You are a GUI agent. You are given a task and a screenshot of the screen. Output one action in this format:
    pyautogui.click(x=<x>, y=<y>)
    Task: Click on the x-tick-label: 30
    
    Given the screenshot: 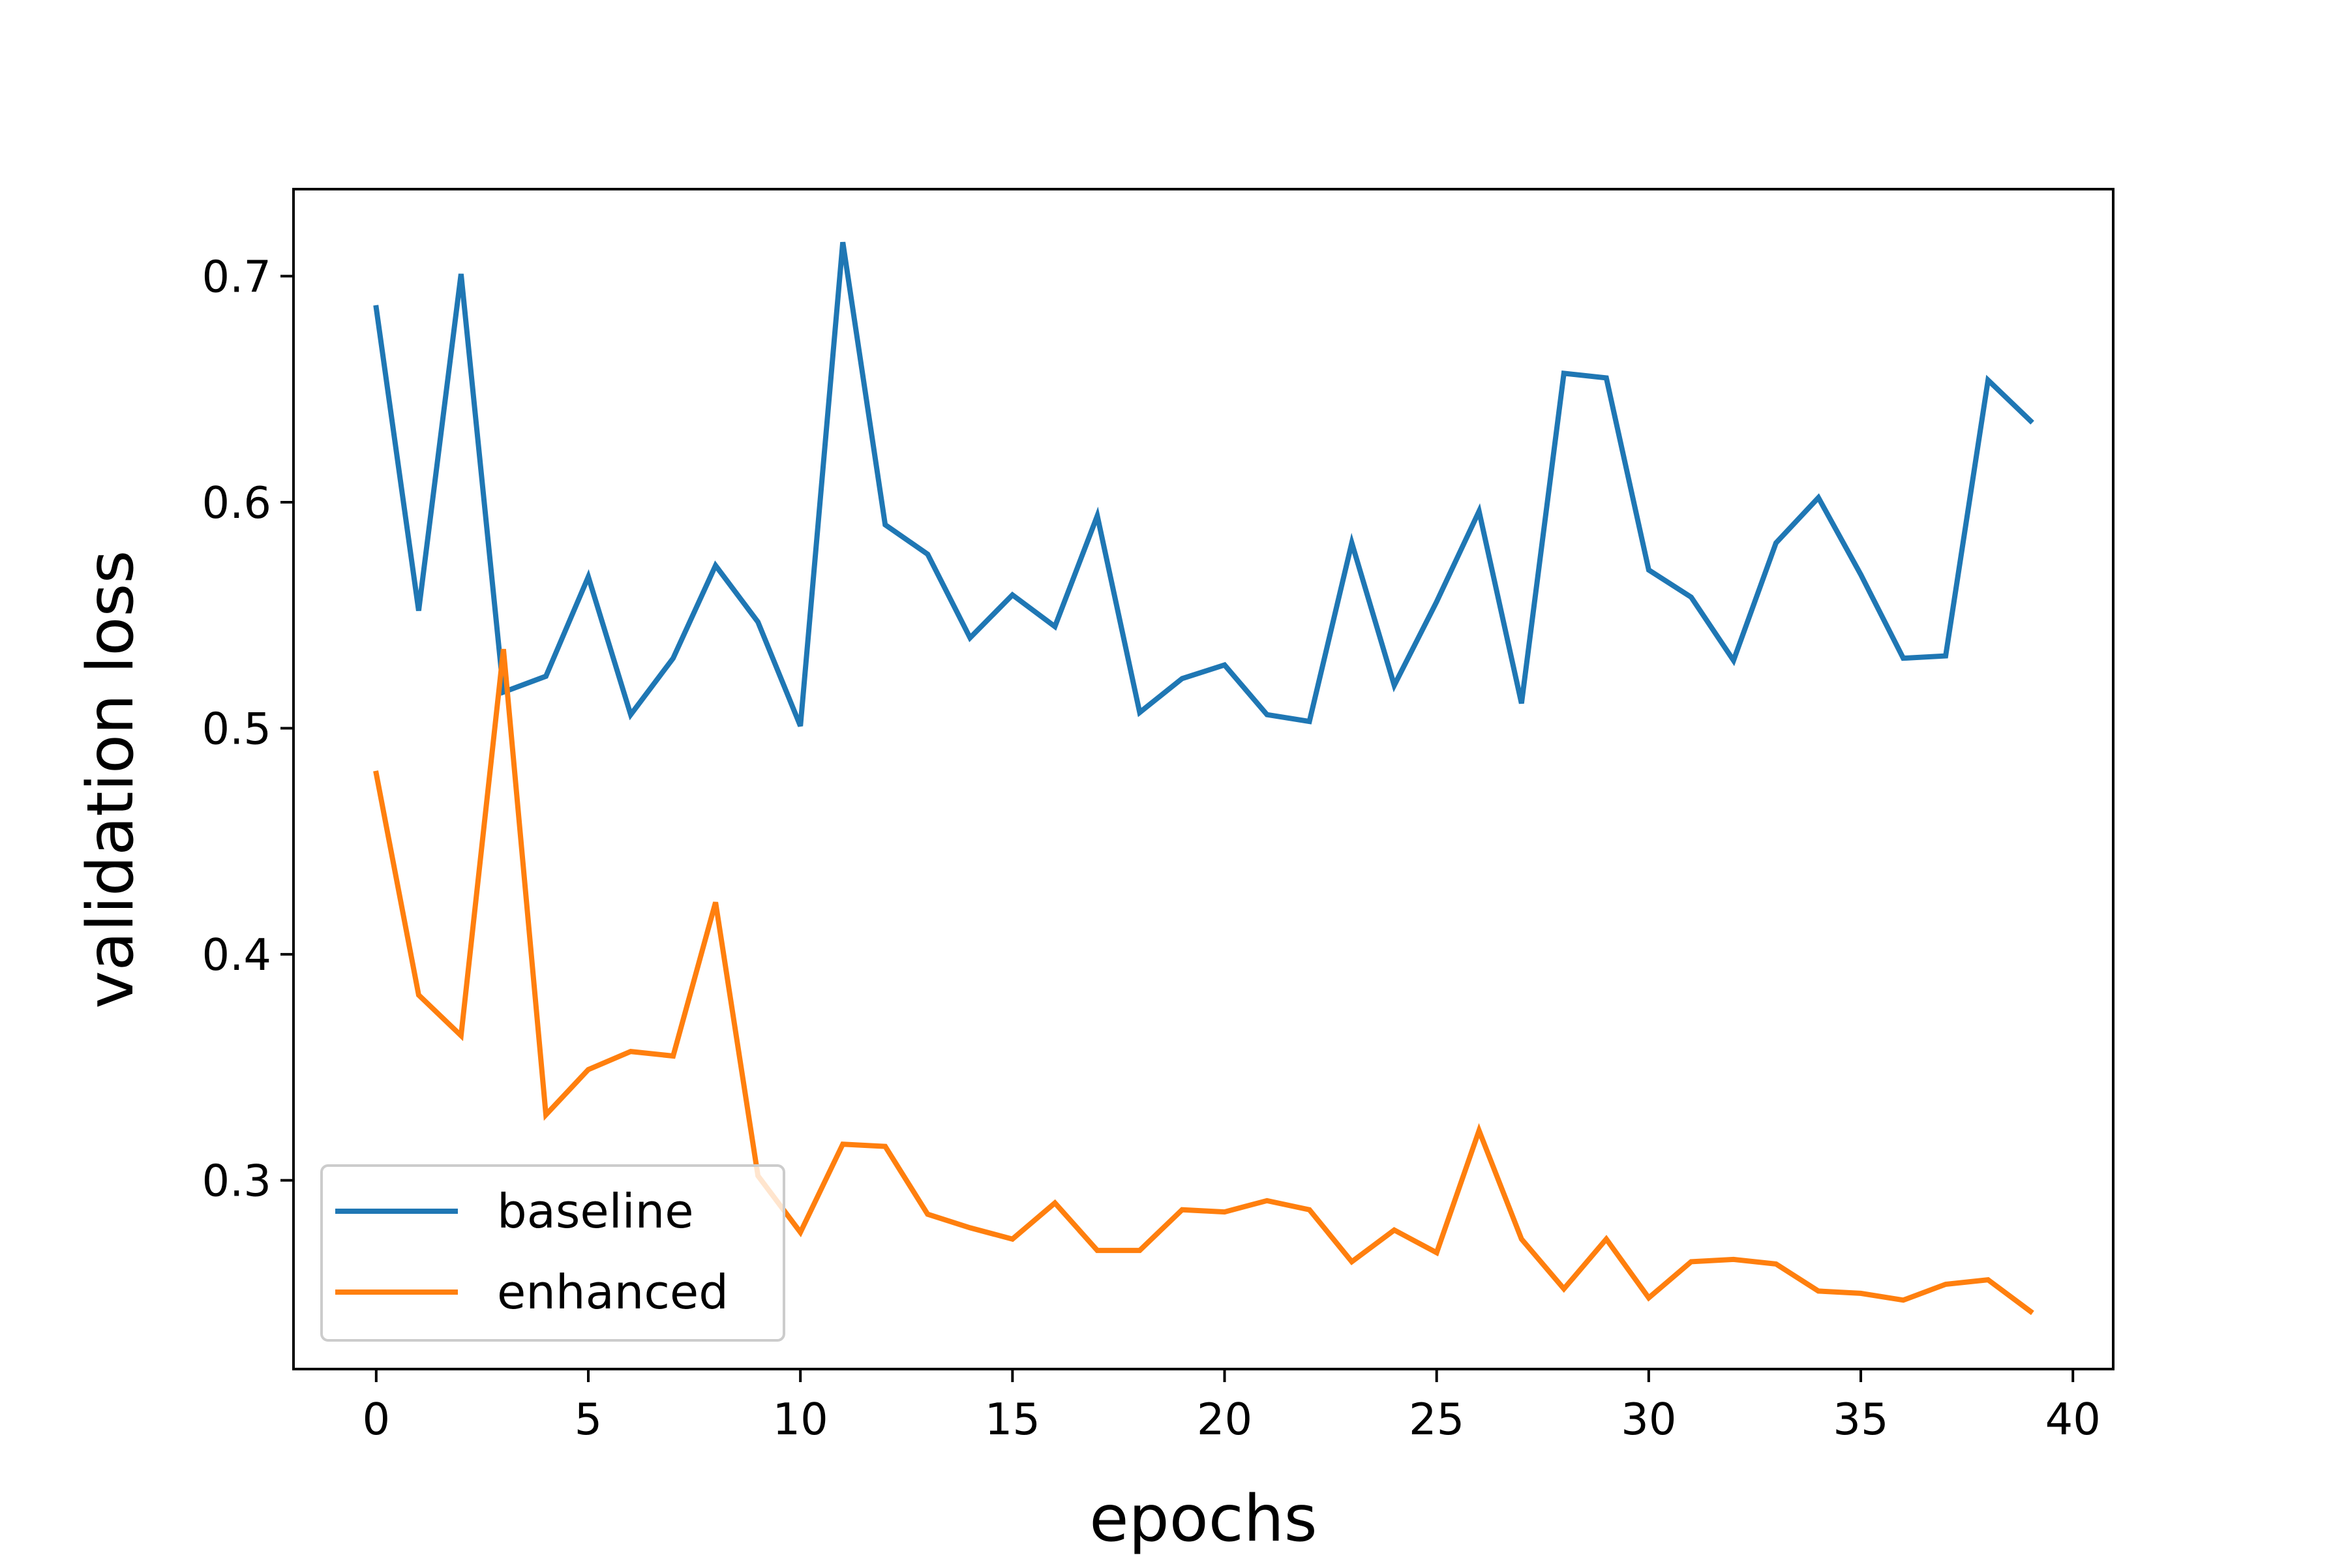 What is the action you would take?
    pyautogui.click(x=1649, y=1419)
    